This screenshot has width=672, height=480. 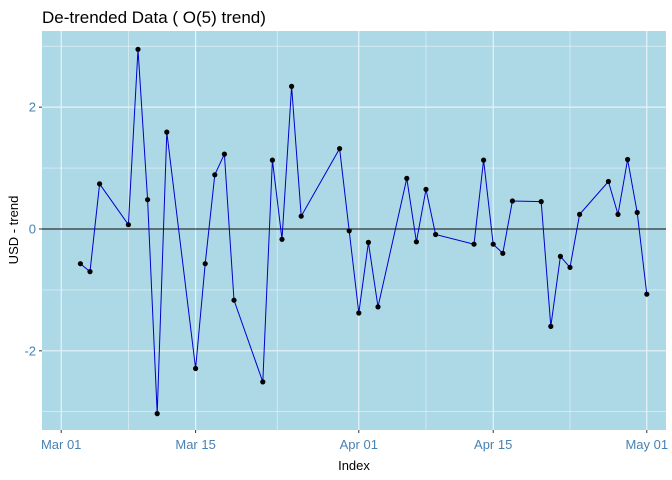 I want to click on x-tick-label: May 01, so click(x=646, y=444).